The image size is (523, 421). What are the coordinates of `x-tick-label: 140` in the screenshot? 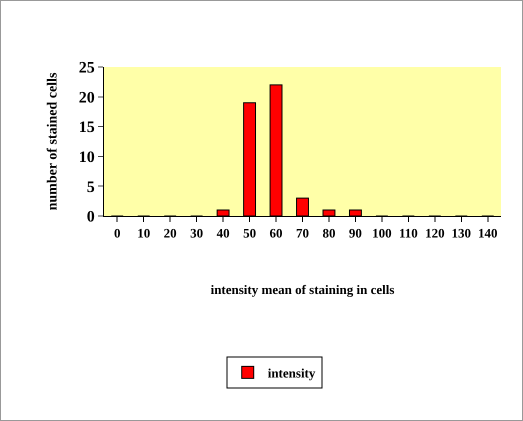 It's located at (488, 233).